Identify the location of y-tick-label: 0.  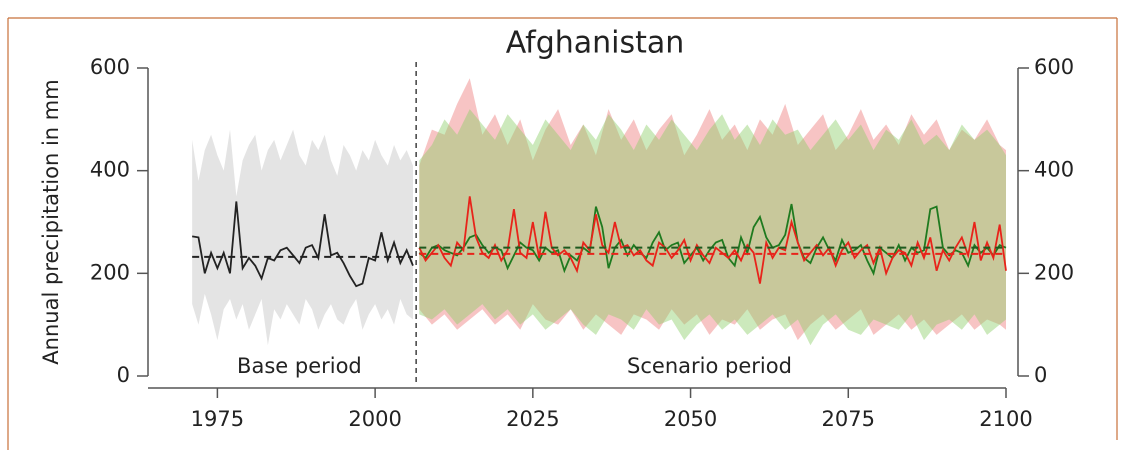
(123, 375).